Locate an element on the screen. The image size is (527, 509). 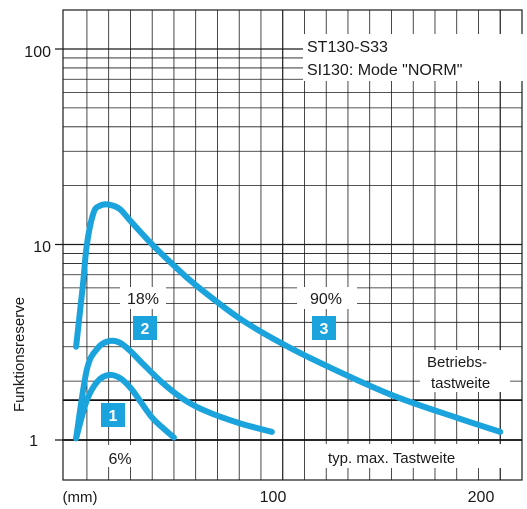
ref-label-betriebs-line-1: Betriebs- is located at coordinates (457, 362).